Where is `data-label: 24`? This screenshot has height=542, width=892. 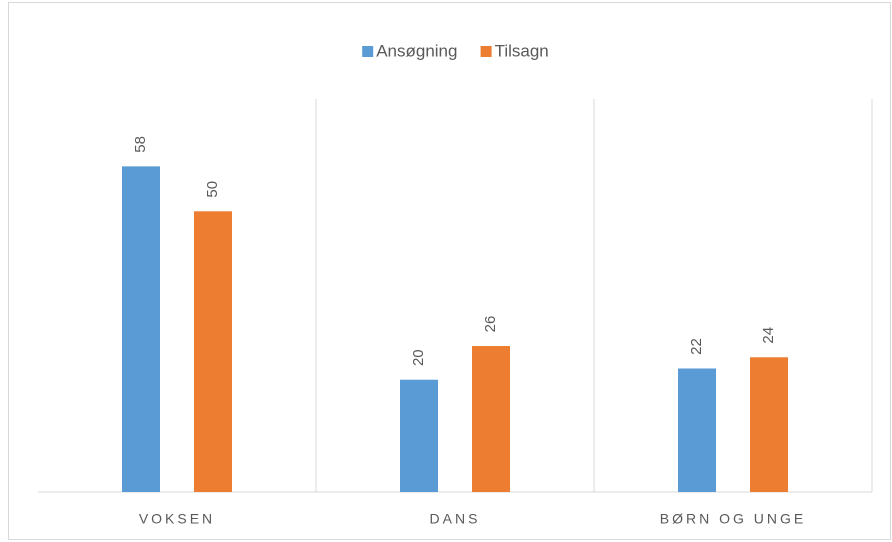 data-label: 24 is located at coordinates (768, 335).